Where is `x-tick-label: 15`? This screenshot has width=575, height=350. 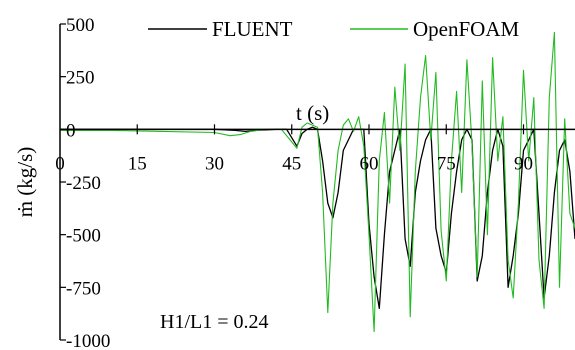 x-tick-label: 15 is located at coordinates (137, 163).